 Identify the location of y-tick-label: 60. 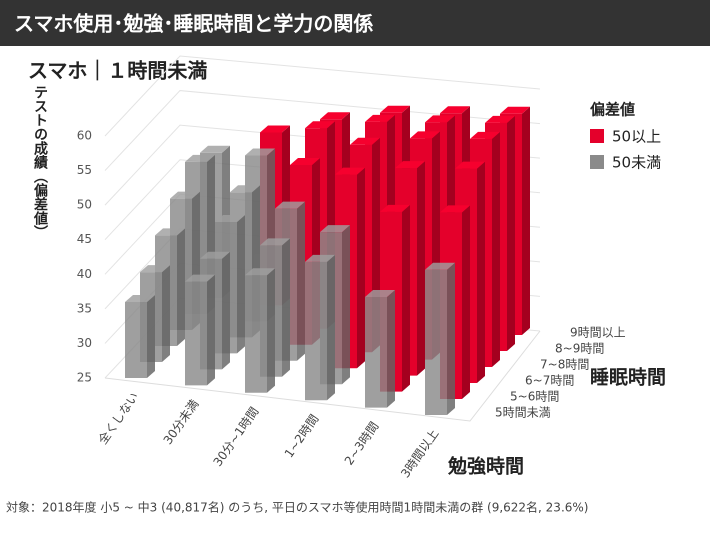
(84, 136).